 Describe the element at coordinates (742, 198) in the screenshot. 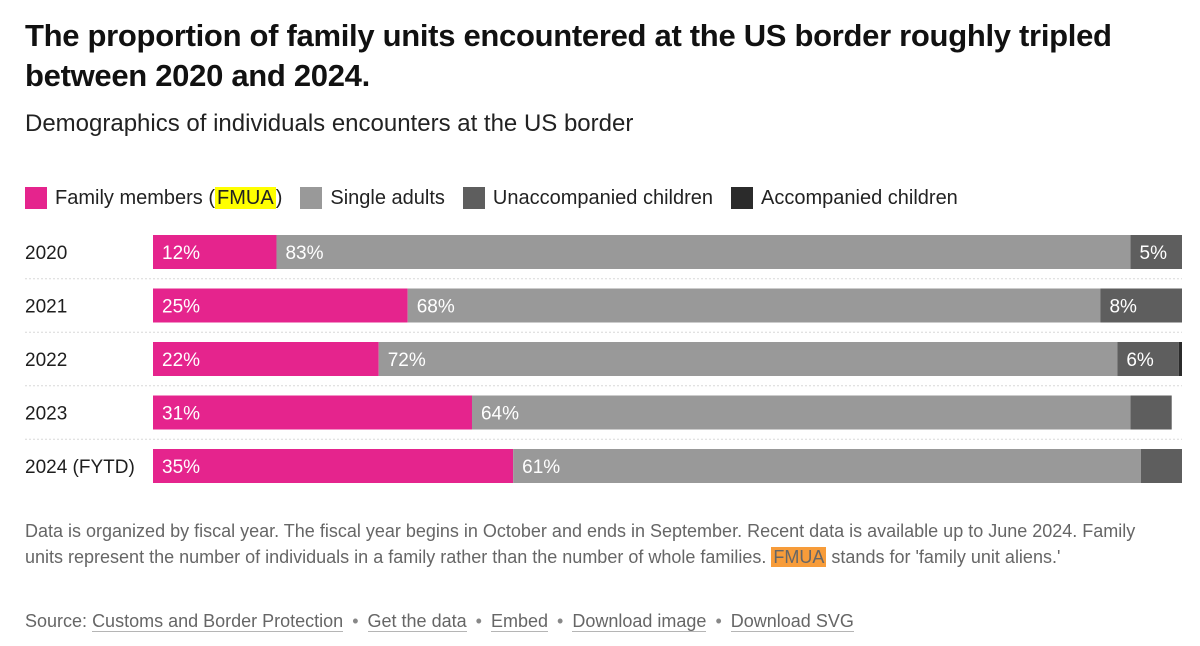

I see `legend-swatch-accompanied` at that location.